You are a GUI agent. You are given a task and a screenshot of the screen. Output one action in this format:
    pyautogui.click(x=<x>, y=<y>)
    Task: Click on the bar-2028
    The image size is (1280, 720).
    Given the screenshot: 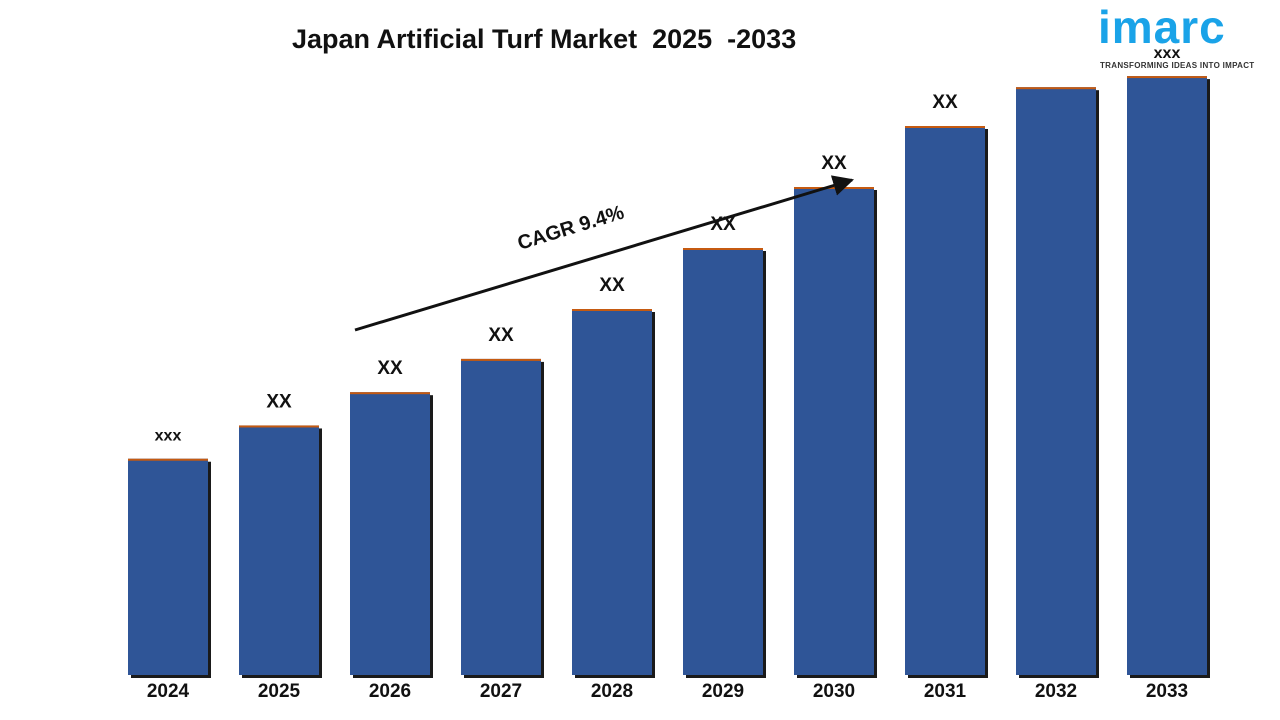 What is the action you would take?
    pyautogui.click(x=612, y=492)
    